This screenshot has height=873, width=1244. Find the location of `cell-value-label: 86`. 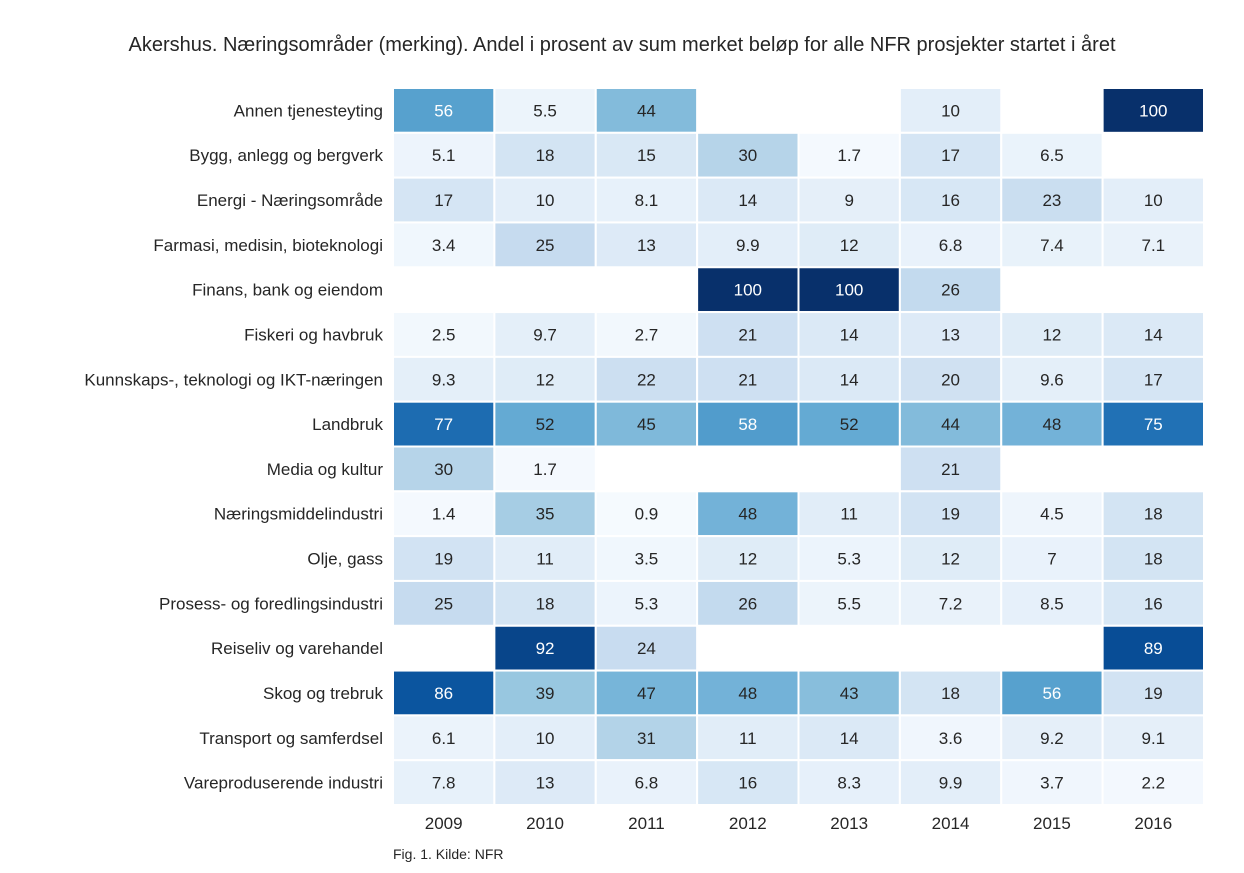

cell-value-label: 86 is located at coordinates (443, 693).